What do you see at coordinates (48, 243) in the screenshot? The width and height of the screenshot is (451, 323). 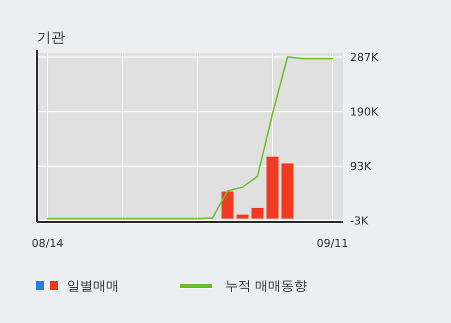 I see `x-tick-label: 08/14` at bounding box center [48, 243].